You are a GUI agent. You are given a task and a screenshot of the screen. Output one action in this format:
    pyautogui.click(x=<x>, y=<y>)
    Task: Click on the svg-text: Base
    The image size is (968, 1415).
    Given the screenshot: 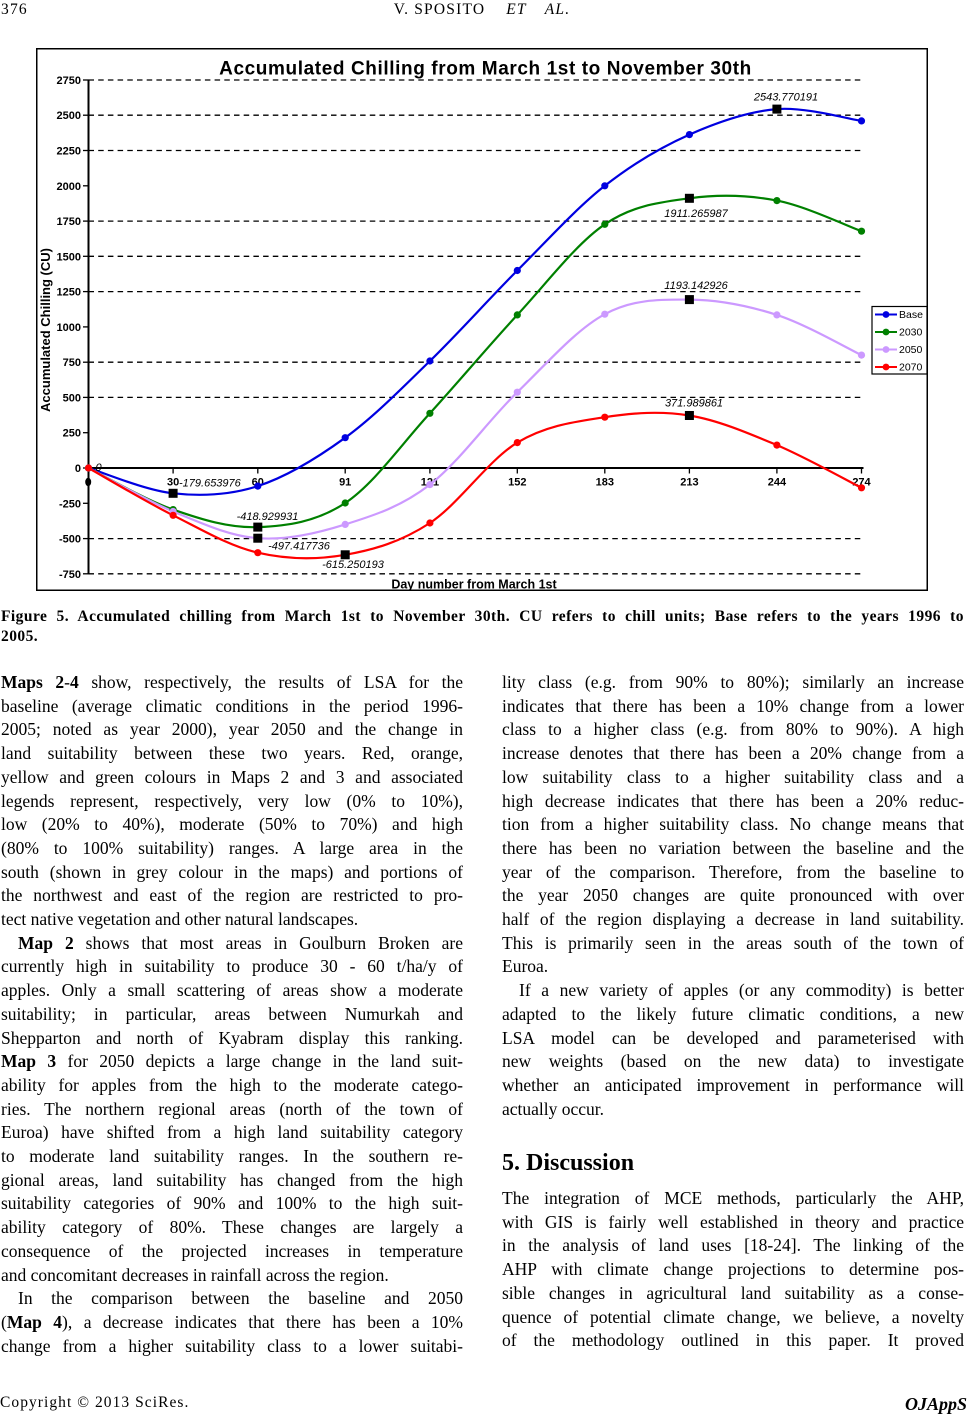 What is the action you would take?
    pyautogui.click(x=911, y=315)
    